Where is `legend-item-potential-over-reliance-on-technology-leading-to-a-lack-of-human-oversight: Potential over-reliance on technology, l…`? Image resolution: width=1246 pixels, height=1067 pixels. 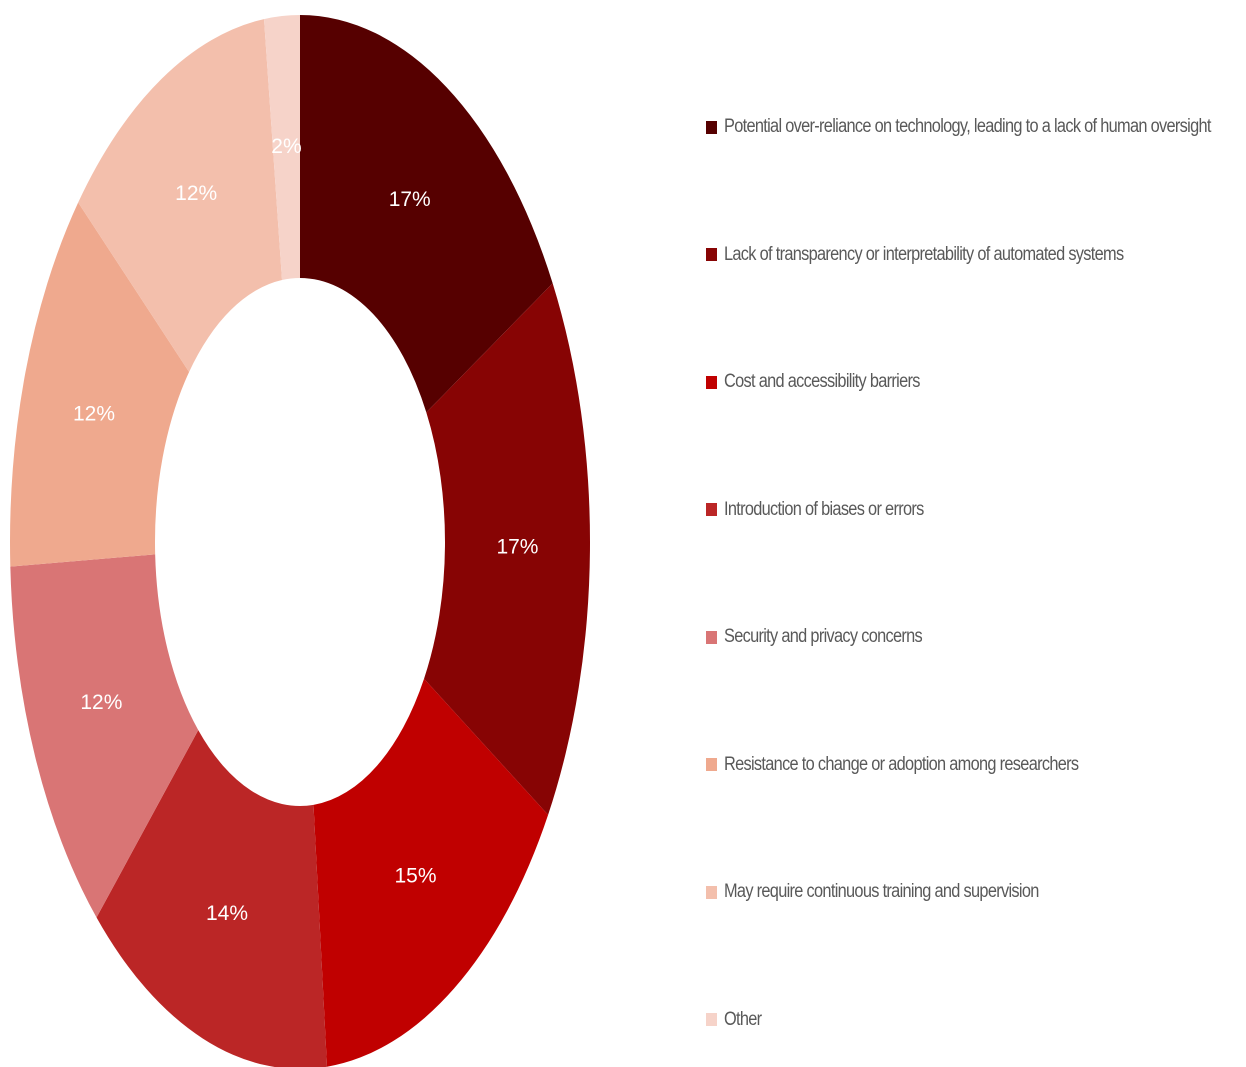 legend-item-potential-over-reliance-on-technology-leading-to-a-lack-of-human-oversight: Potential over-reliance on technology, l… is located at coordinates (976, 127).